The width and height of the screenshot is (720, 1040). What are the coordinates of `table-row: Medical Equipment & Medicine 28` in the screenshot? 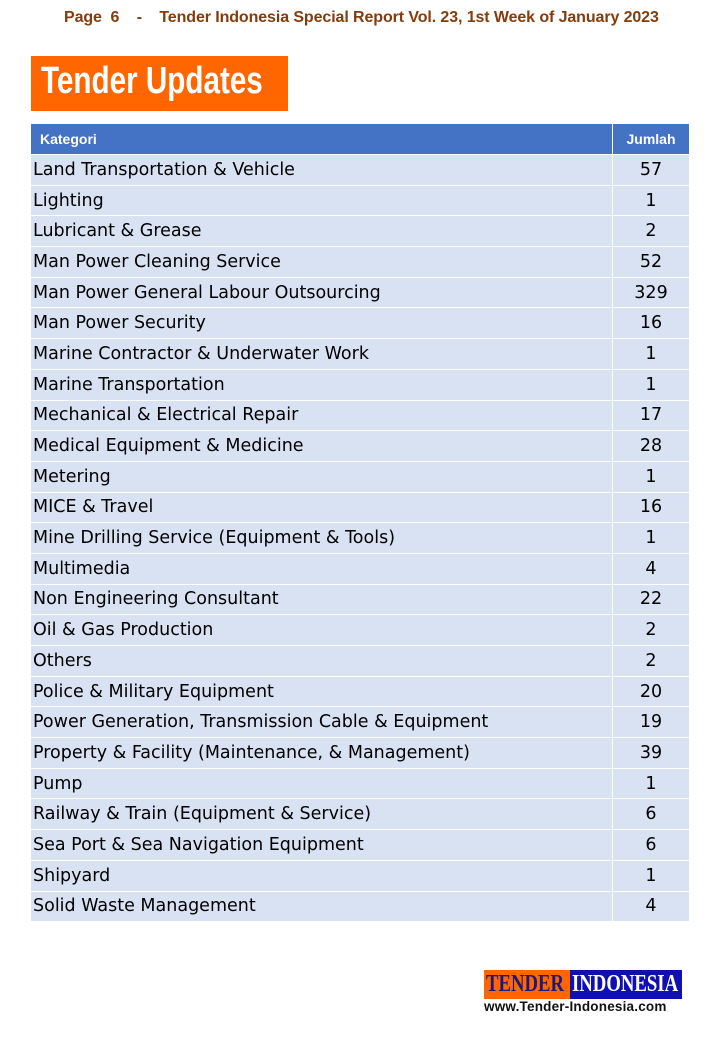 It's located at (360, 446).